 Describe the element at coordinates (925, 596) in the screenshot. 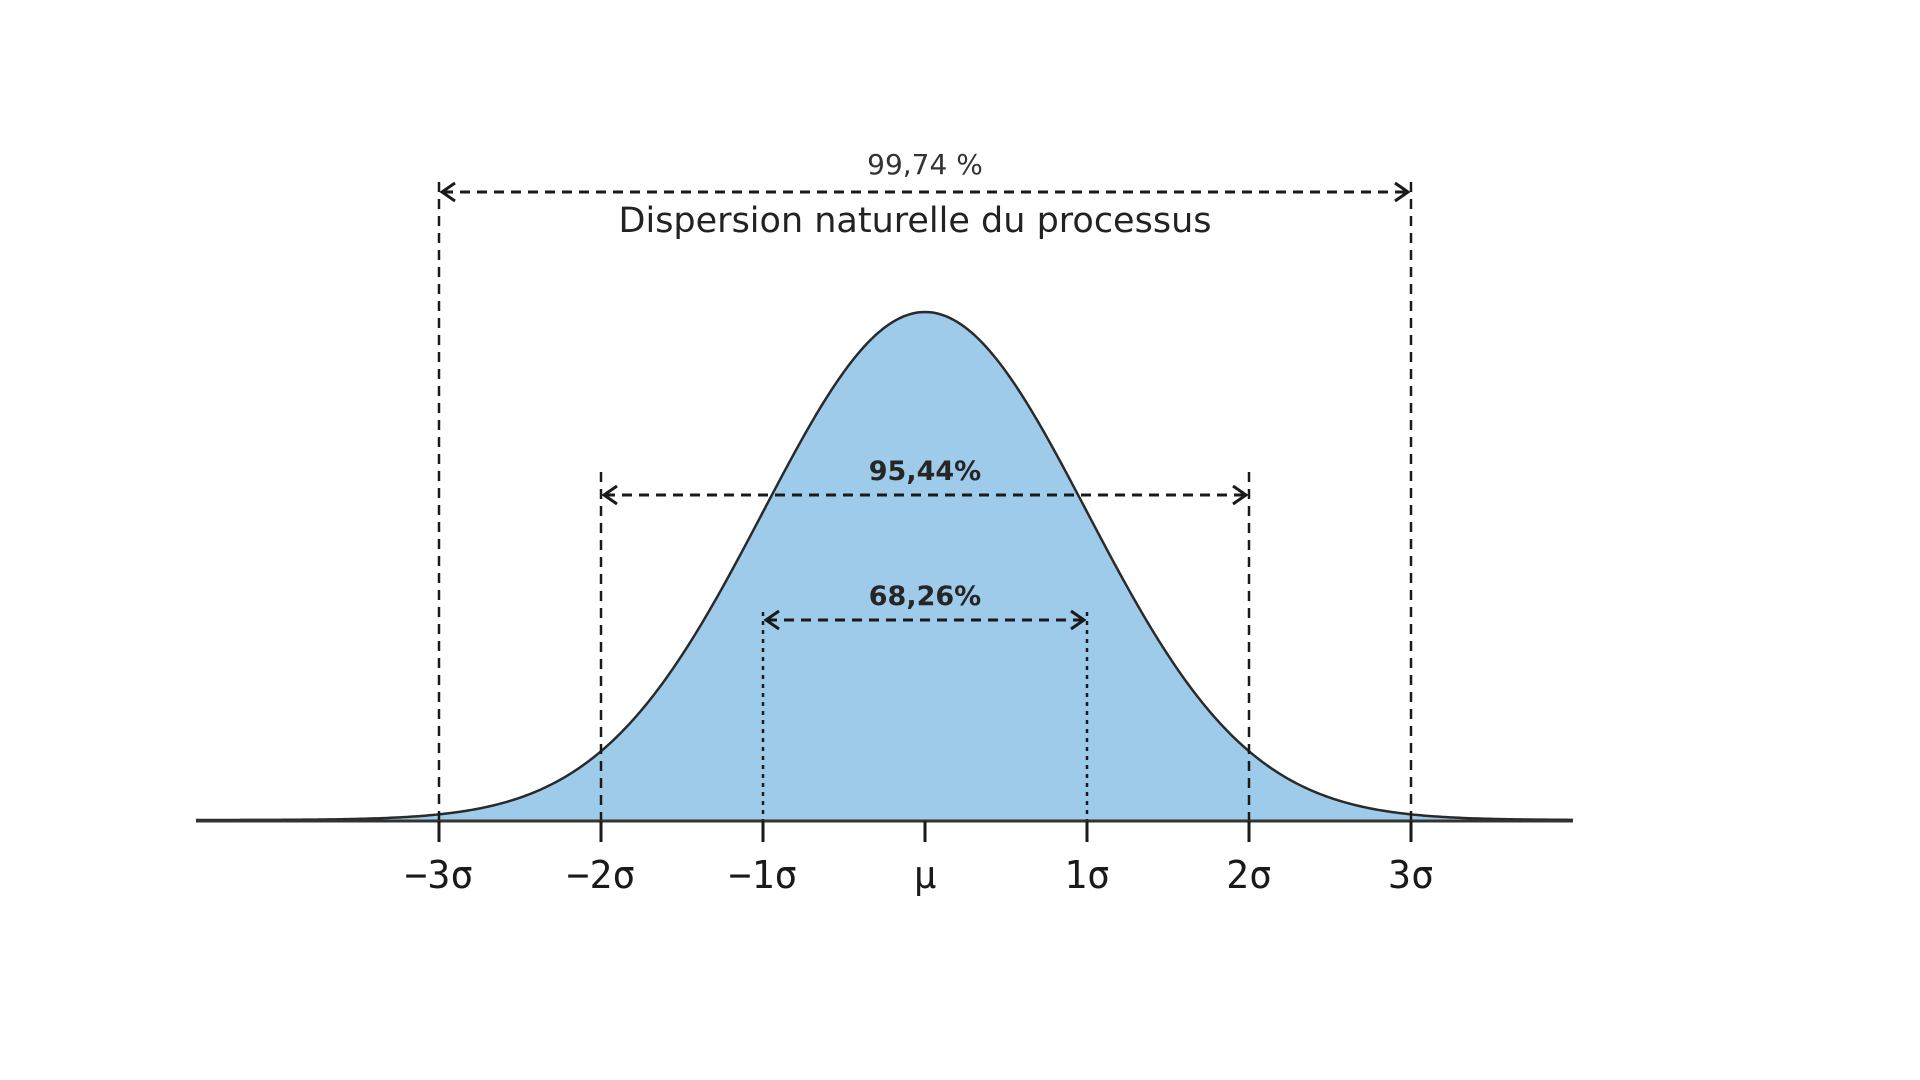

I see `range-percent-label: 68,26%` at that location.